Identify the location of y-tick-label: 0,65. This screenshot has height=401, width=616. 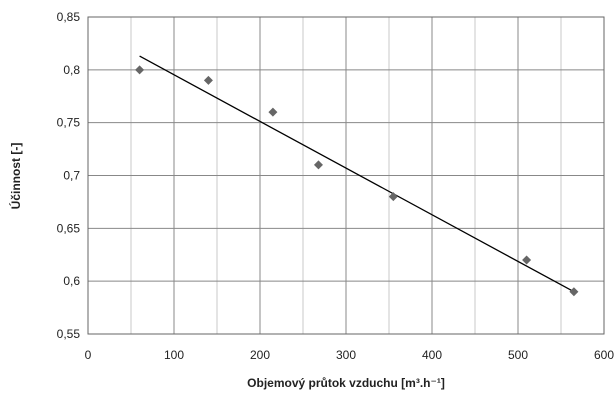
(69, 228).